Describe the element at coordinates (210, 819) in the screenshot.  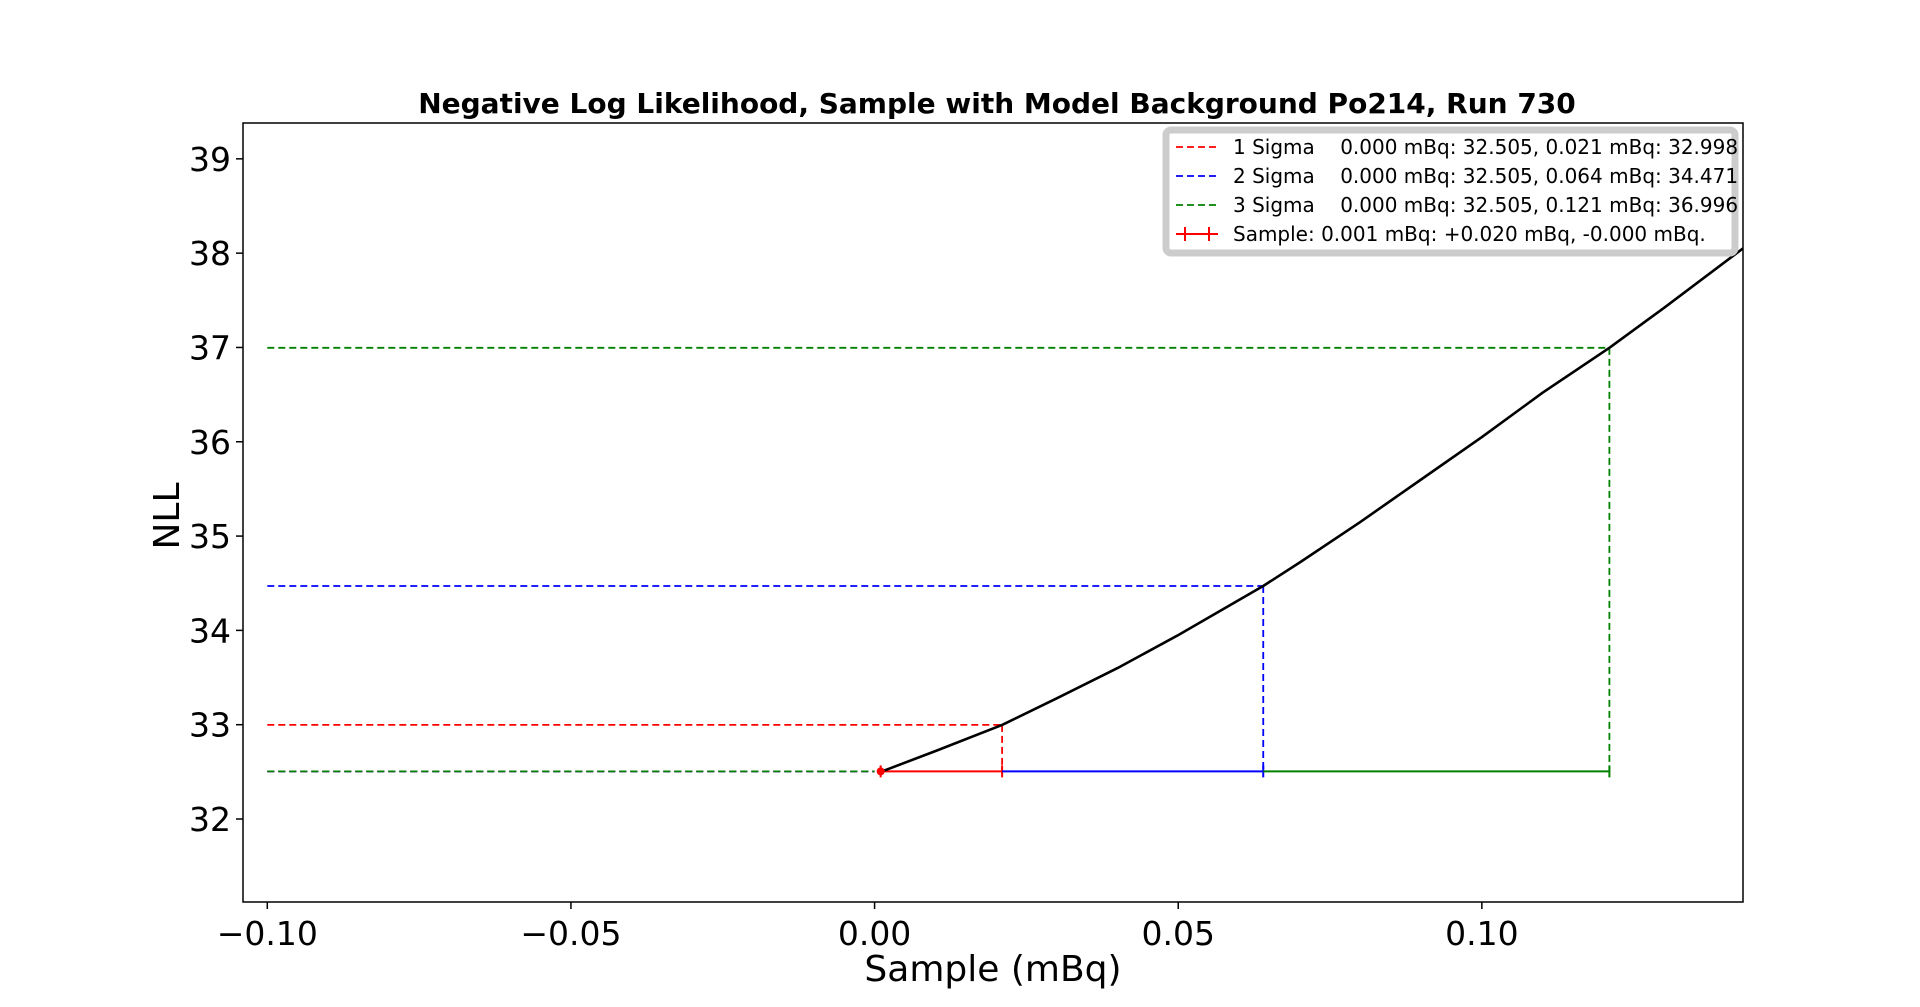
I see `y-tick-label: 32` at that location.